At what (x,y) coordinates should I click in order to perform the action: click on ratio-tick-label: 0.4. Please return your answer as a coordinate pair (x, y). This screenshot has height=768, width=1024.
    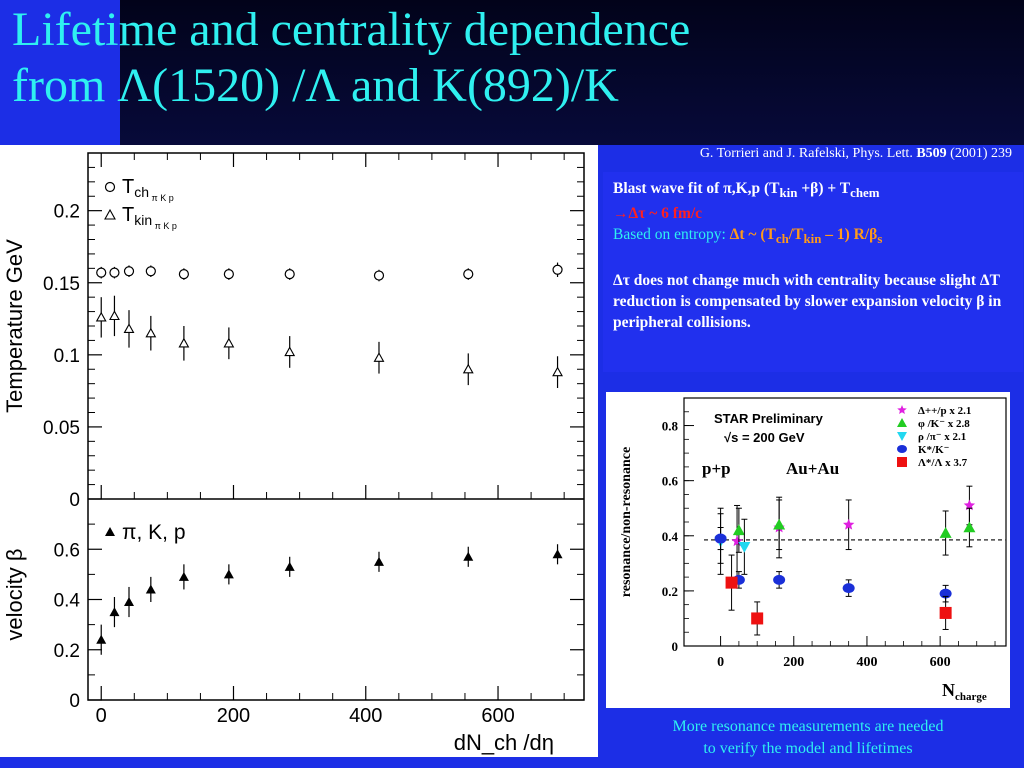
    Looking at the image, I should click on (670, 536).